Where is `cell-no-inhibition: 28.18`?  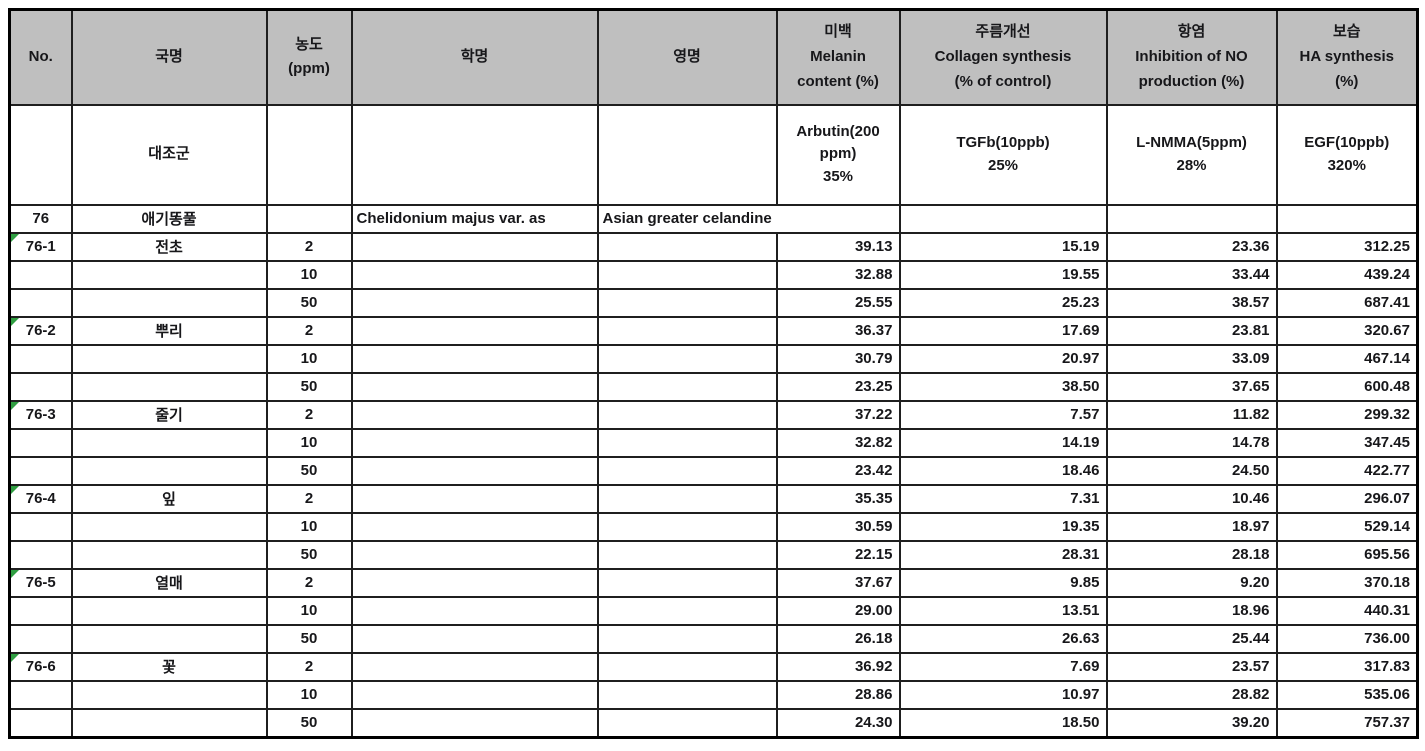
cell-no-inhibition: 28.18 is located at coordinates (1191, 554).